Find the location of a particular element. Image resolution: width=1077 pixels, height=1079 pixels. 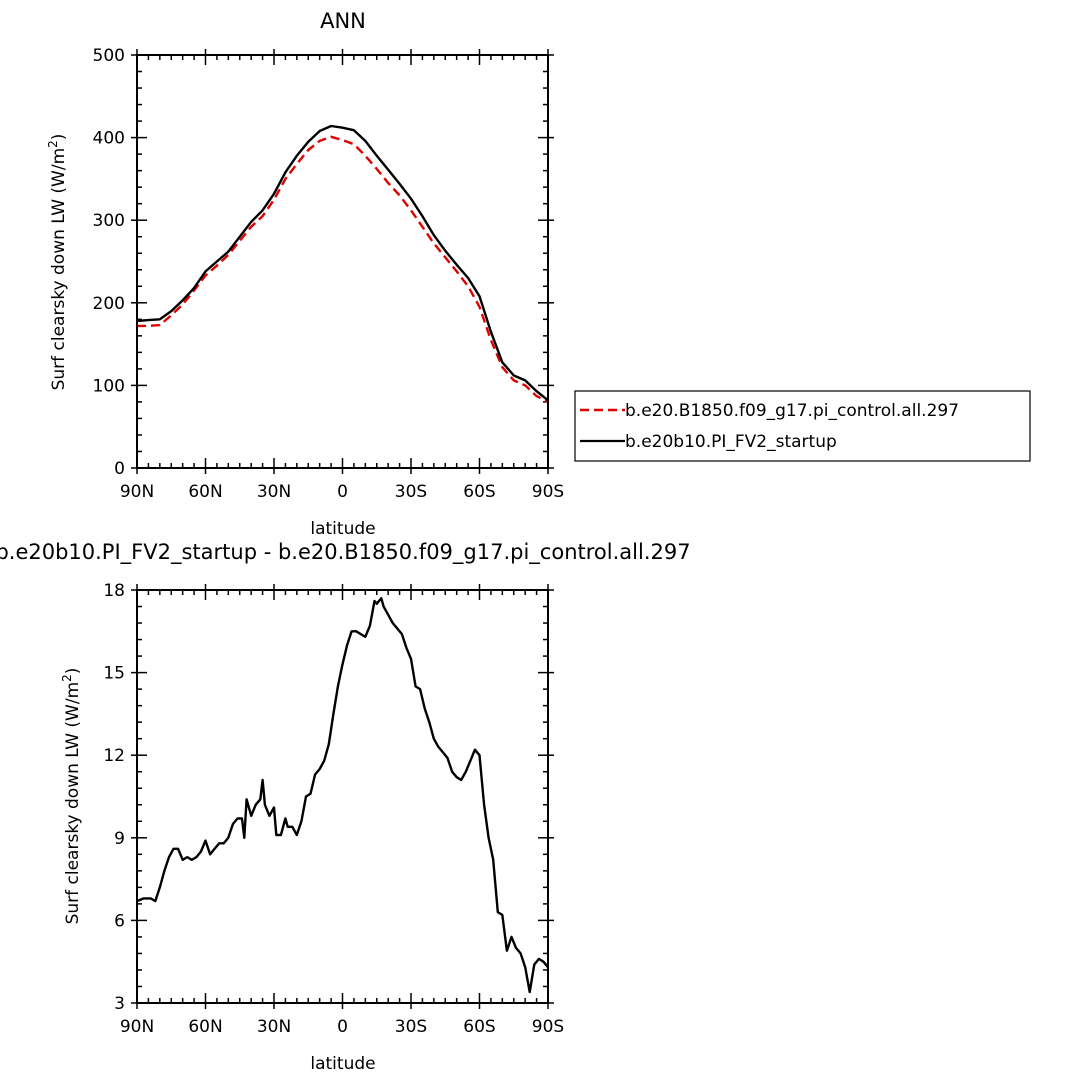

y-axis-label-sup-1: 2 is located at coordinates (53, 144).